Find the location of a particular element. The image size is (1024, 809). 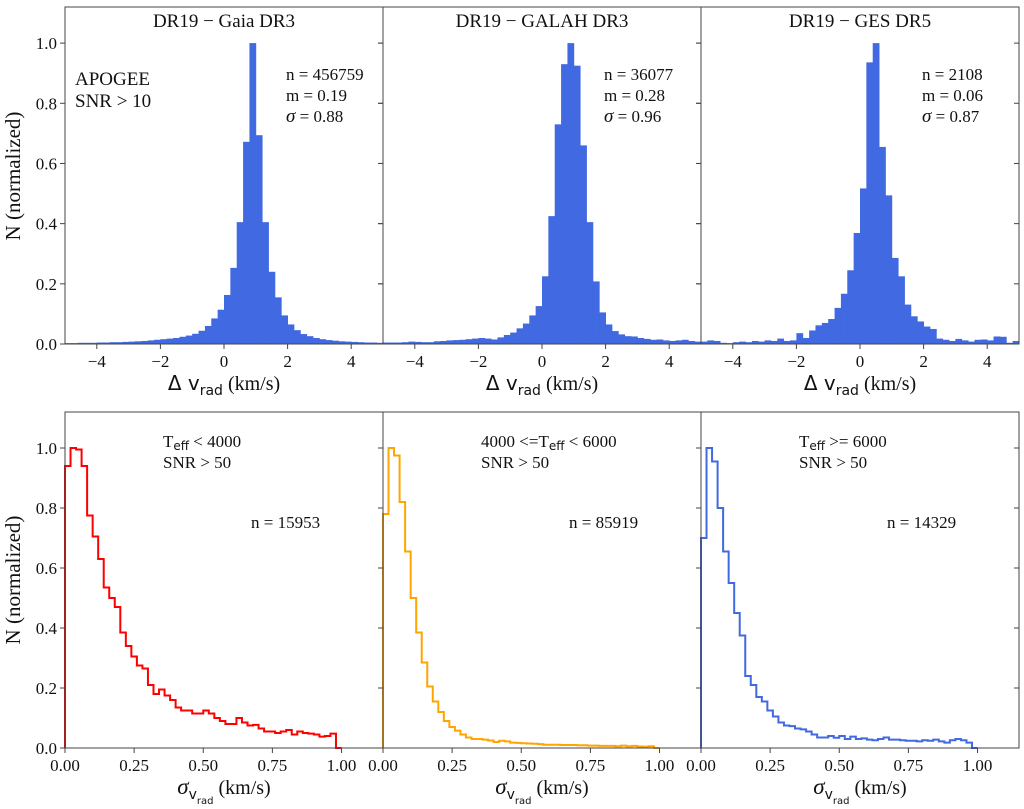

x-tick-label: 0.25 is located at coordinates (770, 765).